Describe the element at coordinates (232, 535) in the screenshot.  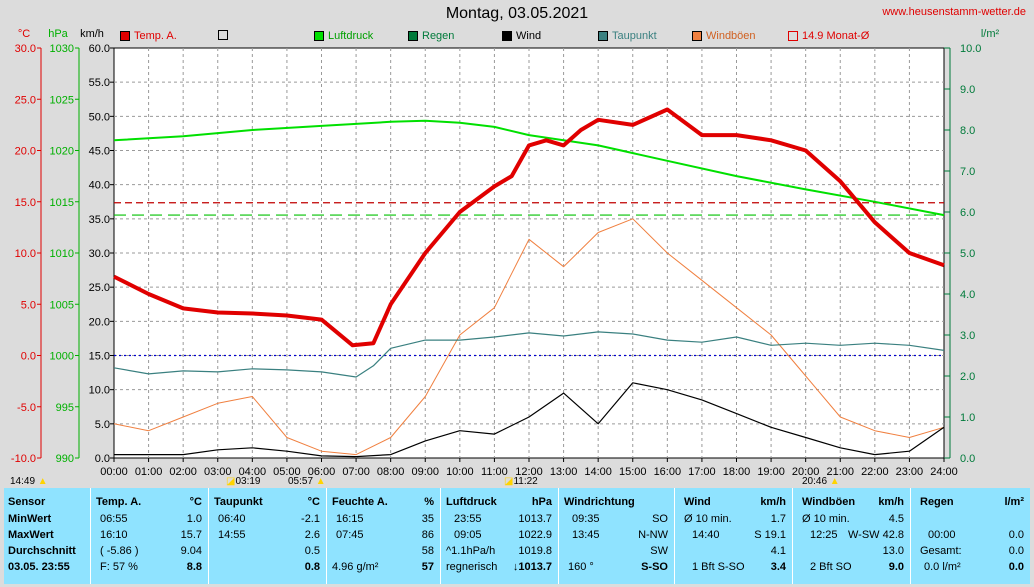
I see `dew-max-time: 14:55` at that location.